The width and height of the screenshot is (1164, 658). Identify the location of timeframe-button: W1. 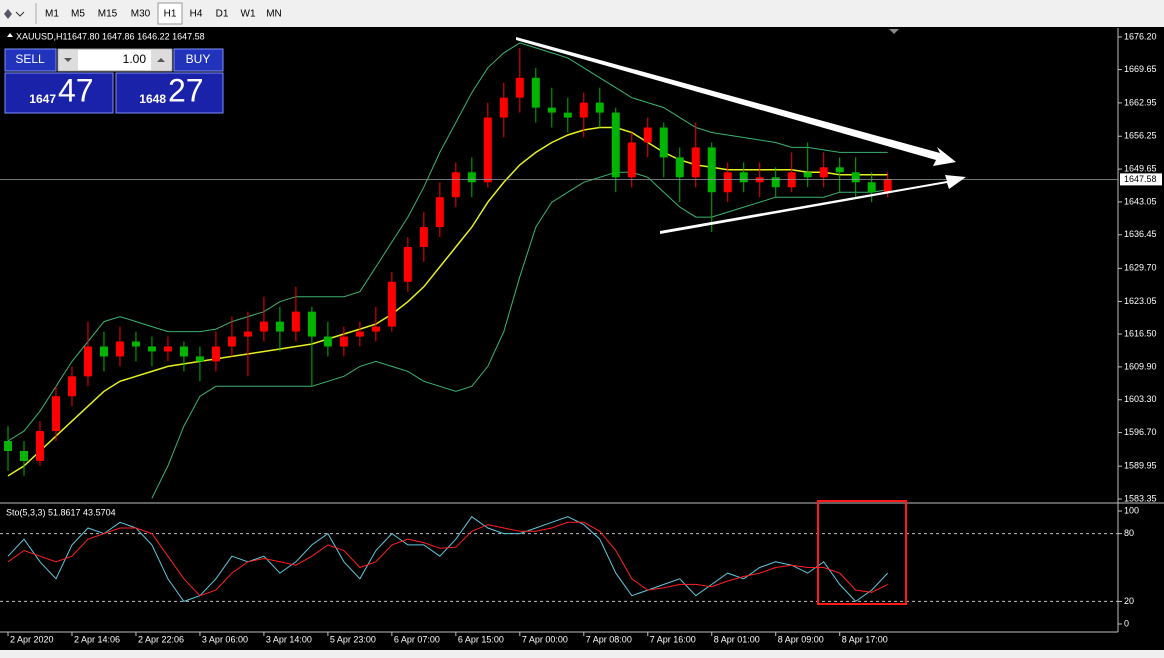
(248, 14).